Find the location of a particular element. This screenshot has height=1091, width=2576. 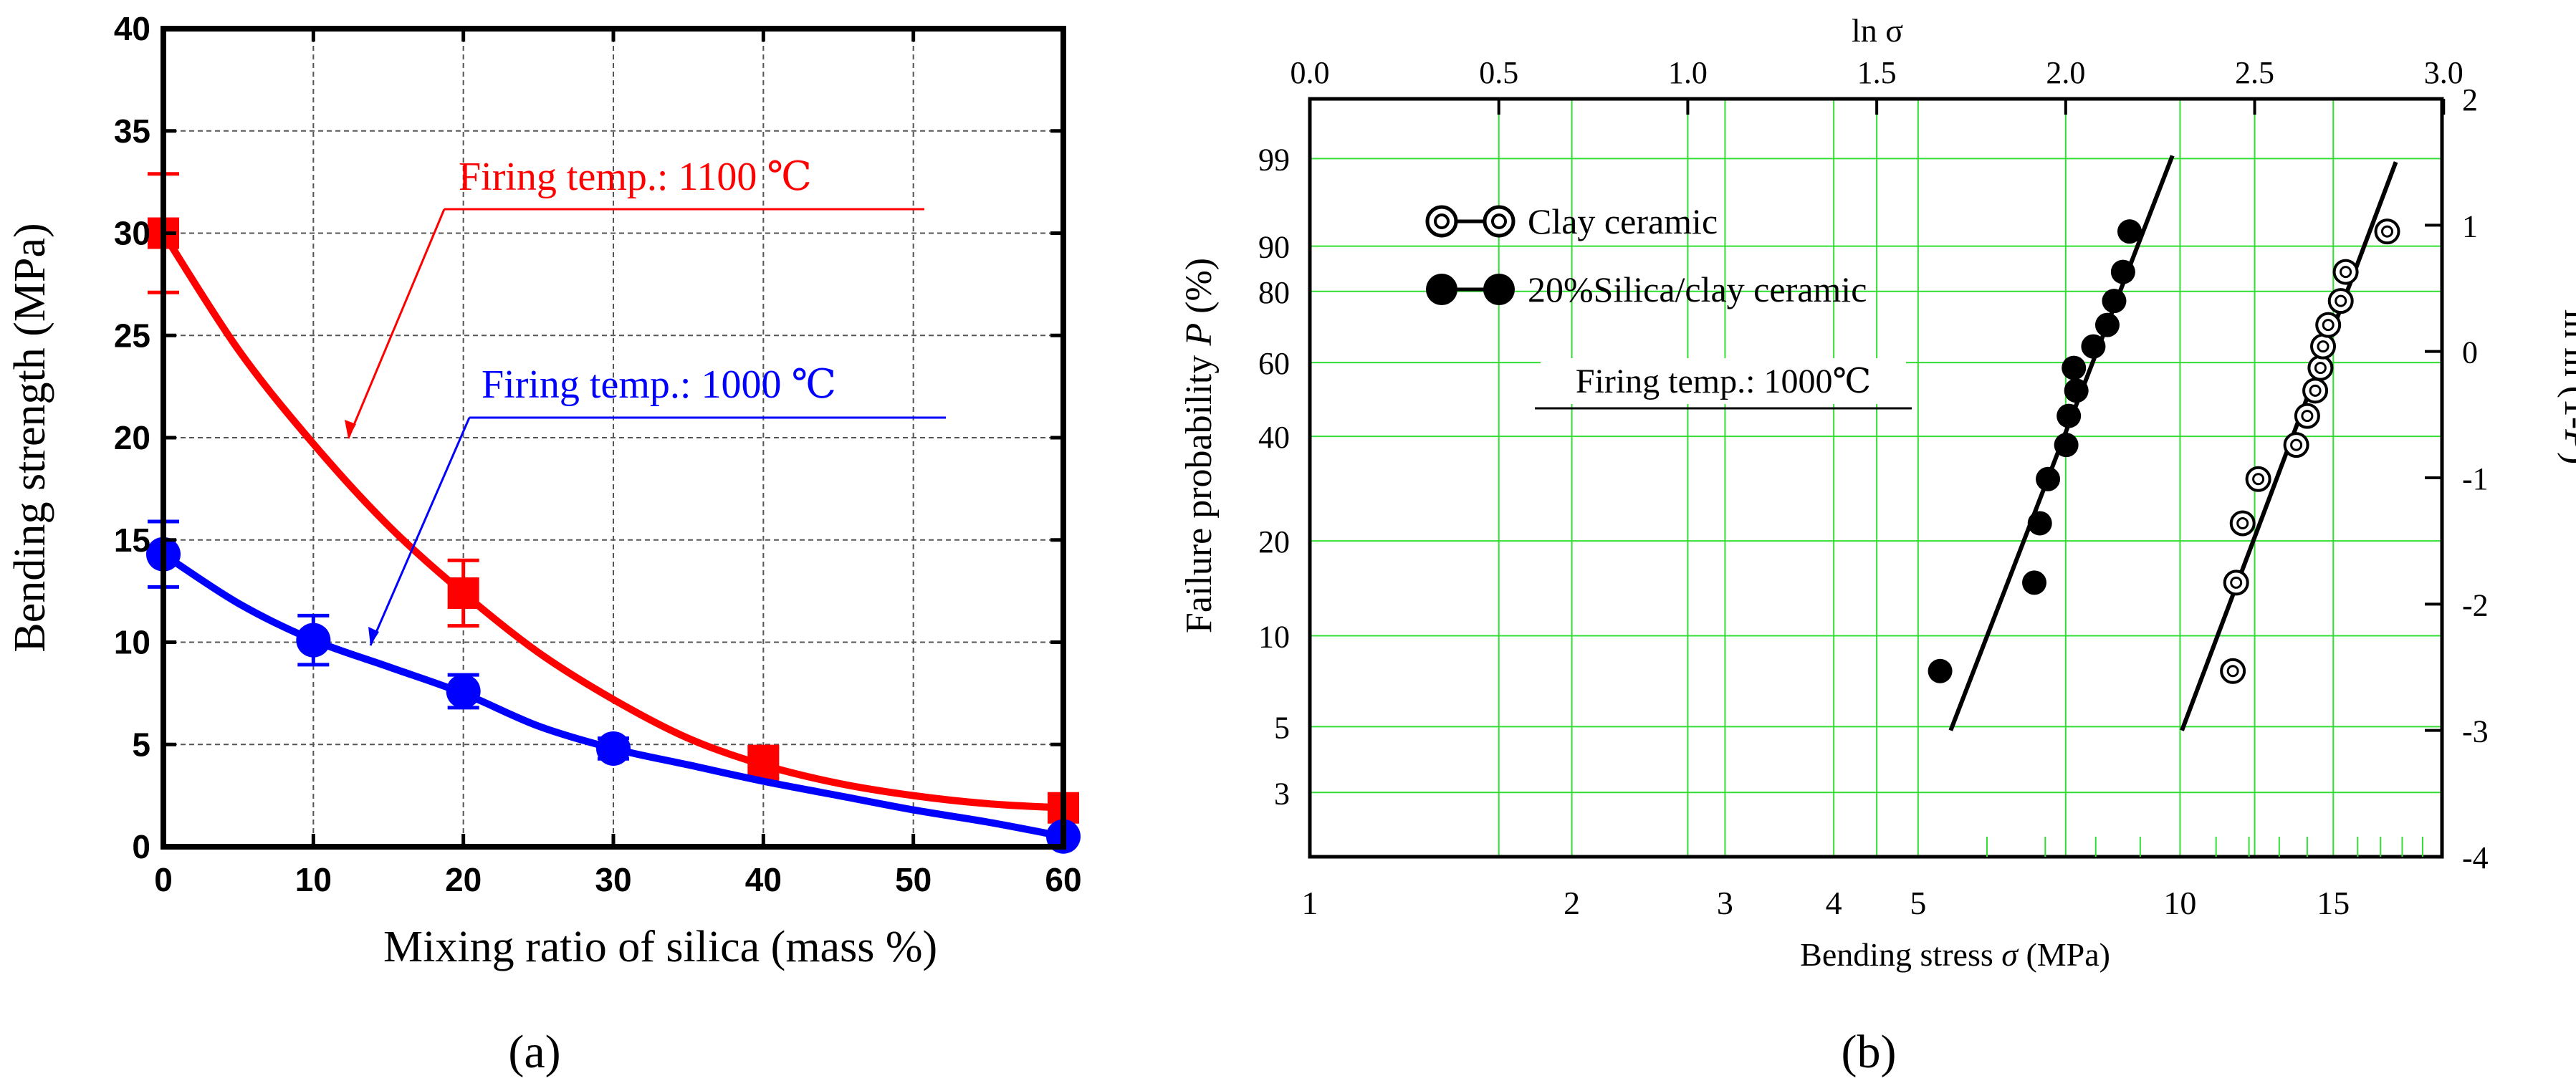

series-silica-clay-ceramic is located at coordinates (2051, 443).